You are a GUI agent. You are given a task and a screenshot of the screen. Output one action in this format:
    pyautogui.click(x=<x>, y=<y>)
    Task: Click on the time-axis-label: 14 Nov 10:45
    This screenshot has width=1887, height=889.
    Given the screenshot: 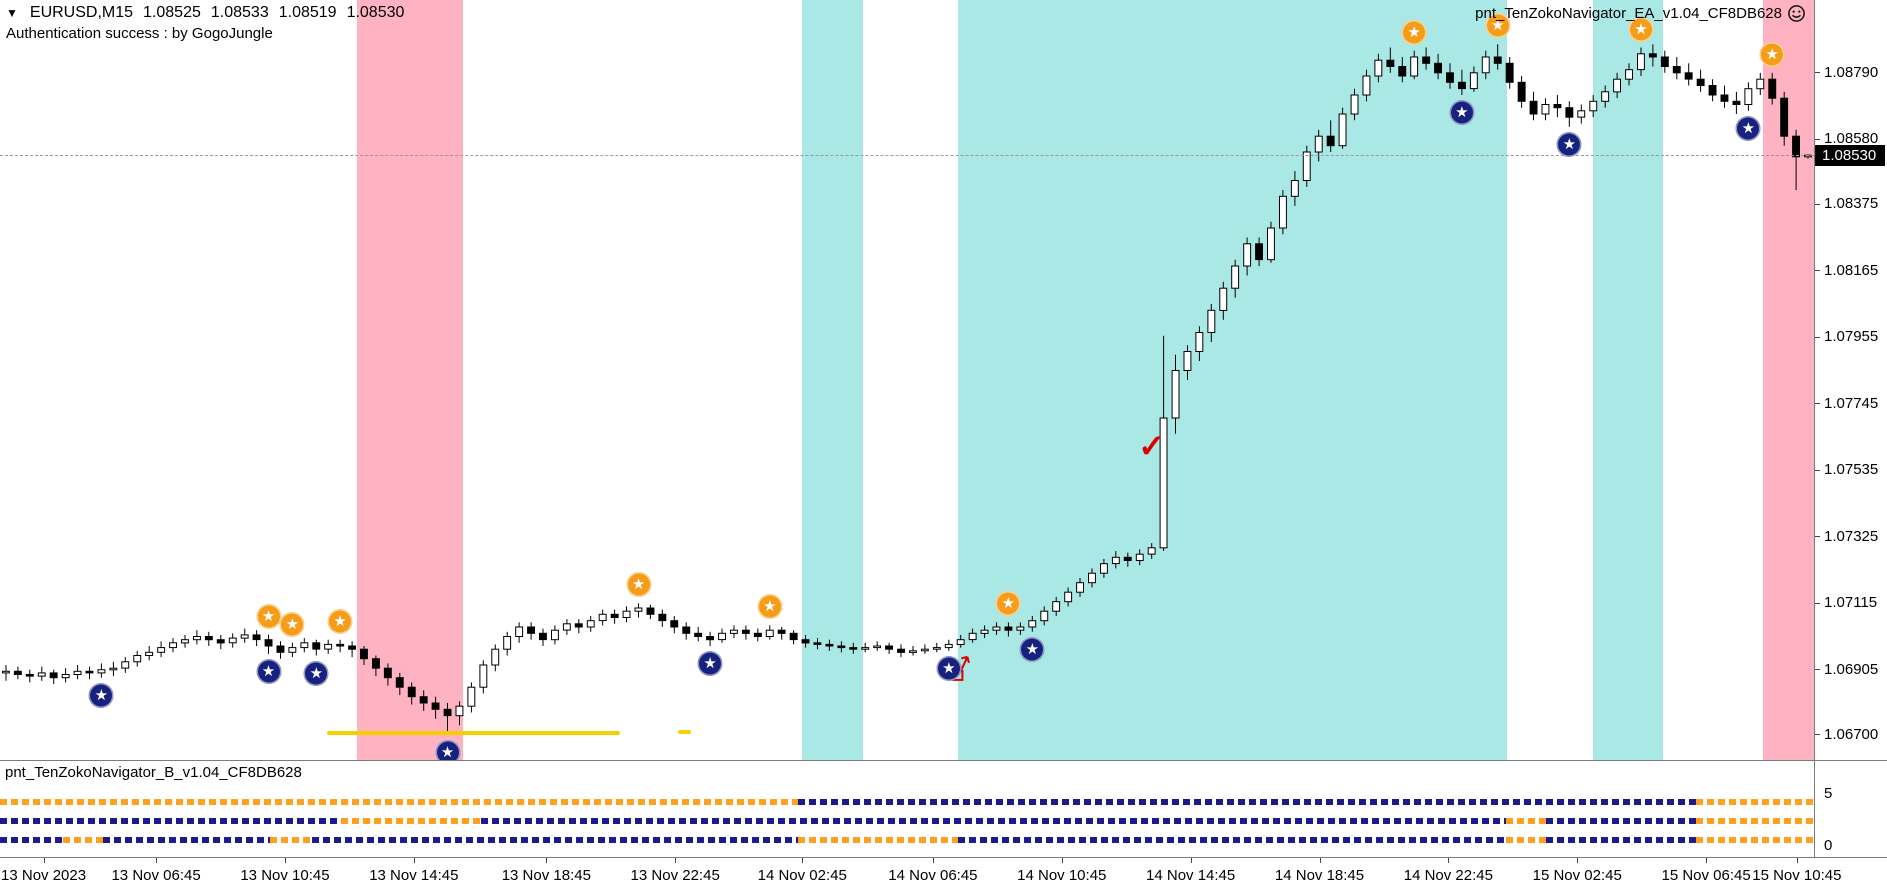 What is the action you would take?
    pyautogui.click(x=1062, y=875)
    